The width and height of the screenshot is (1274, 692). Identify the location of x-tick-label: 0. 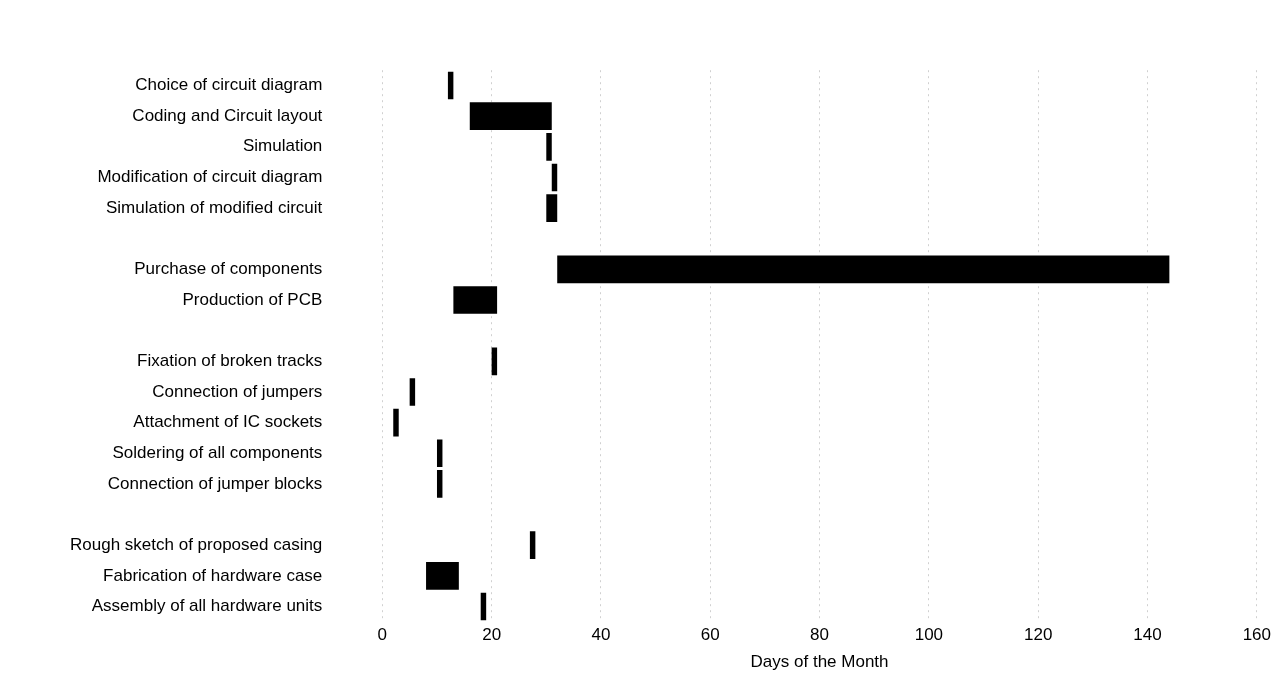
(382, 634).